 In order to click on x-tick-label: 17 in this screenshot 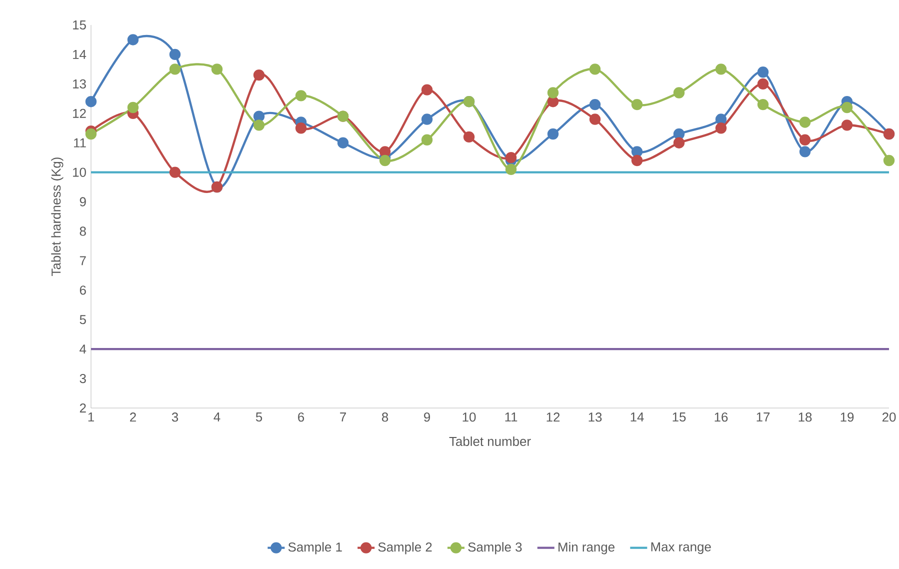, I will do `click(763, 417)`.